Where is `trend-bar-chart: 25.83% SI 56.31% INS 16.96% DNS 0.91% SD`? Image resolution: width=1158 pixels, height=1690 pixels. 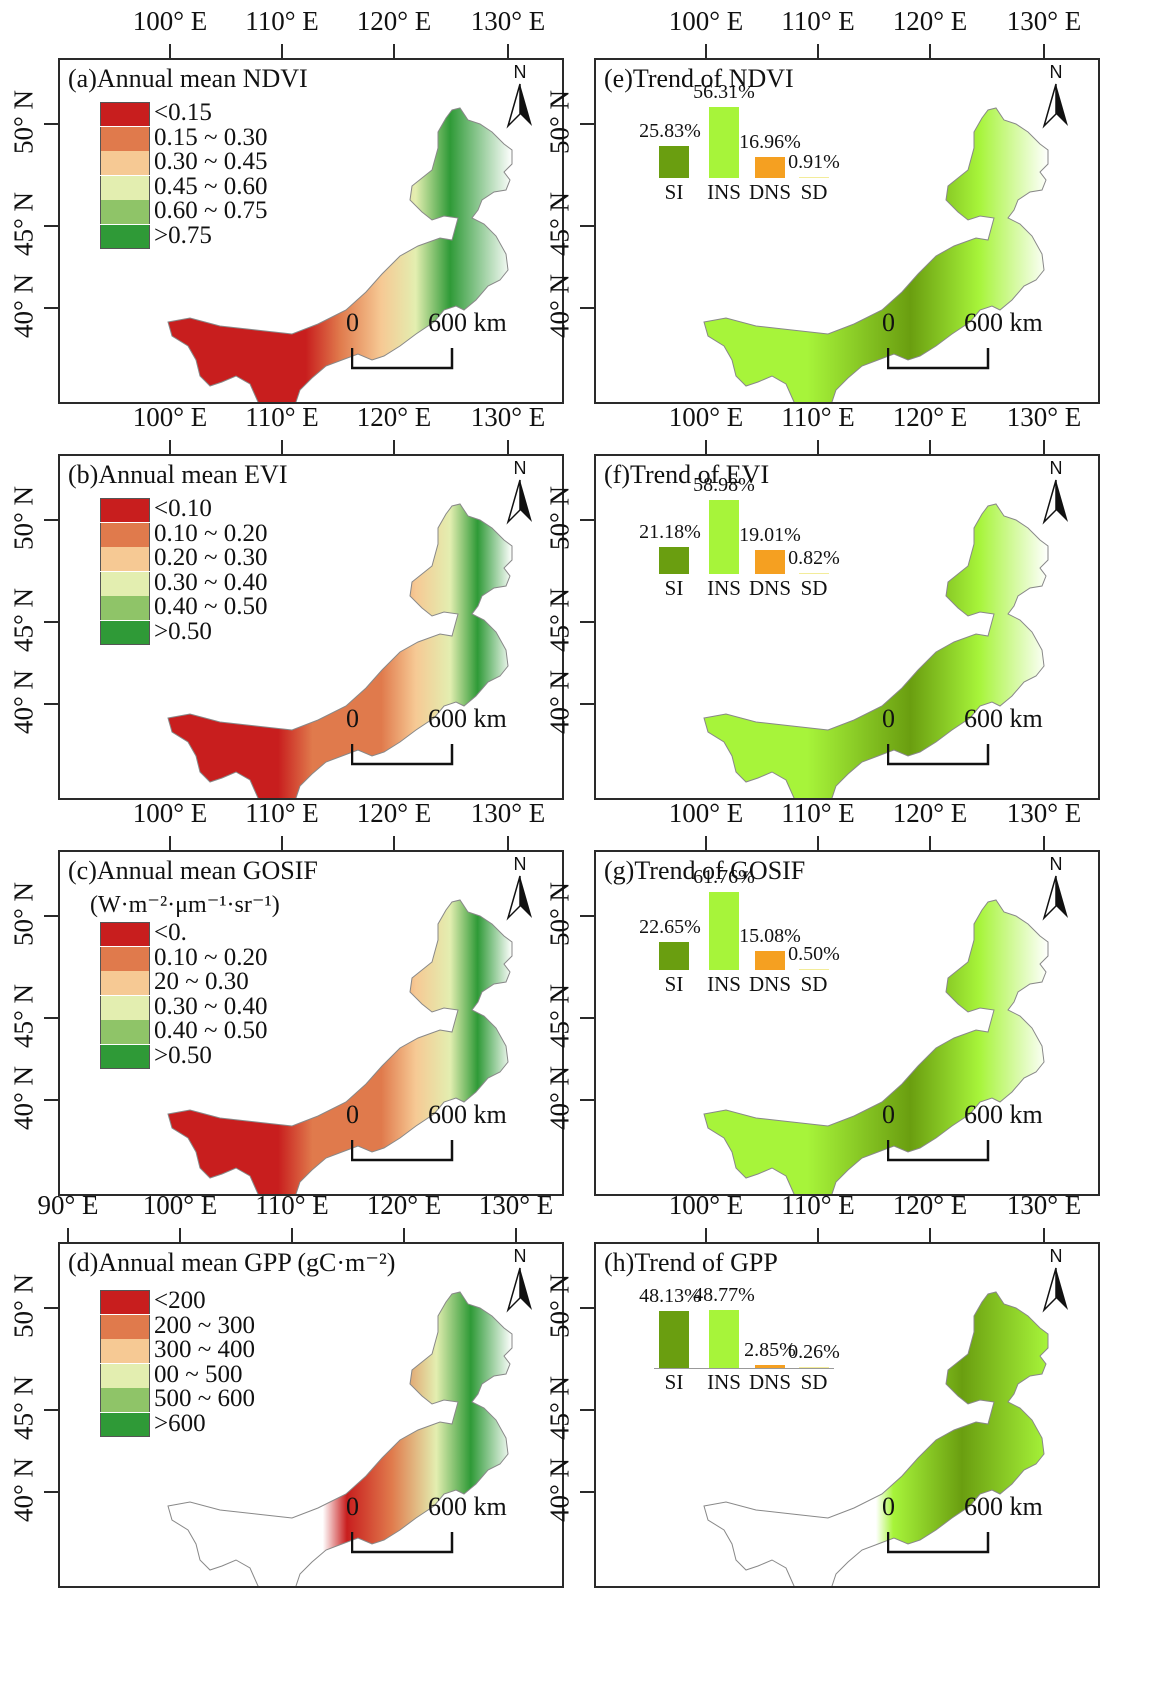 trend-bar-chart: 25.83% SI 56.31% INS 16.96% DNS 0.91% SD is located at coordinates (740, 163).